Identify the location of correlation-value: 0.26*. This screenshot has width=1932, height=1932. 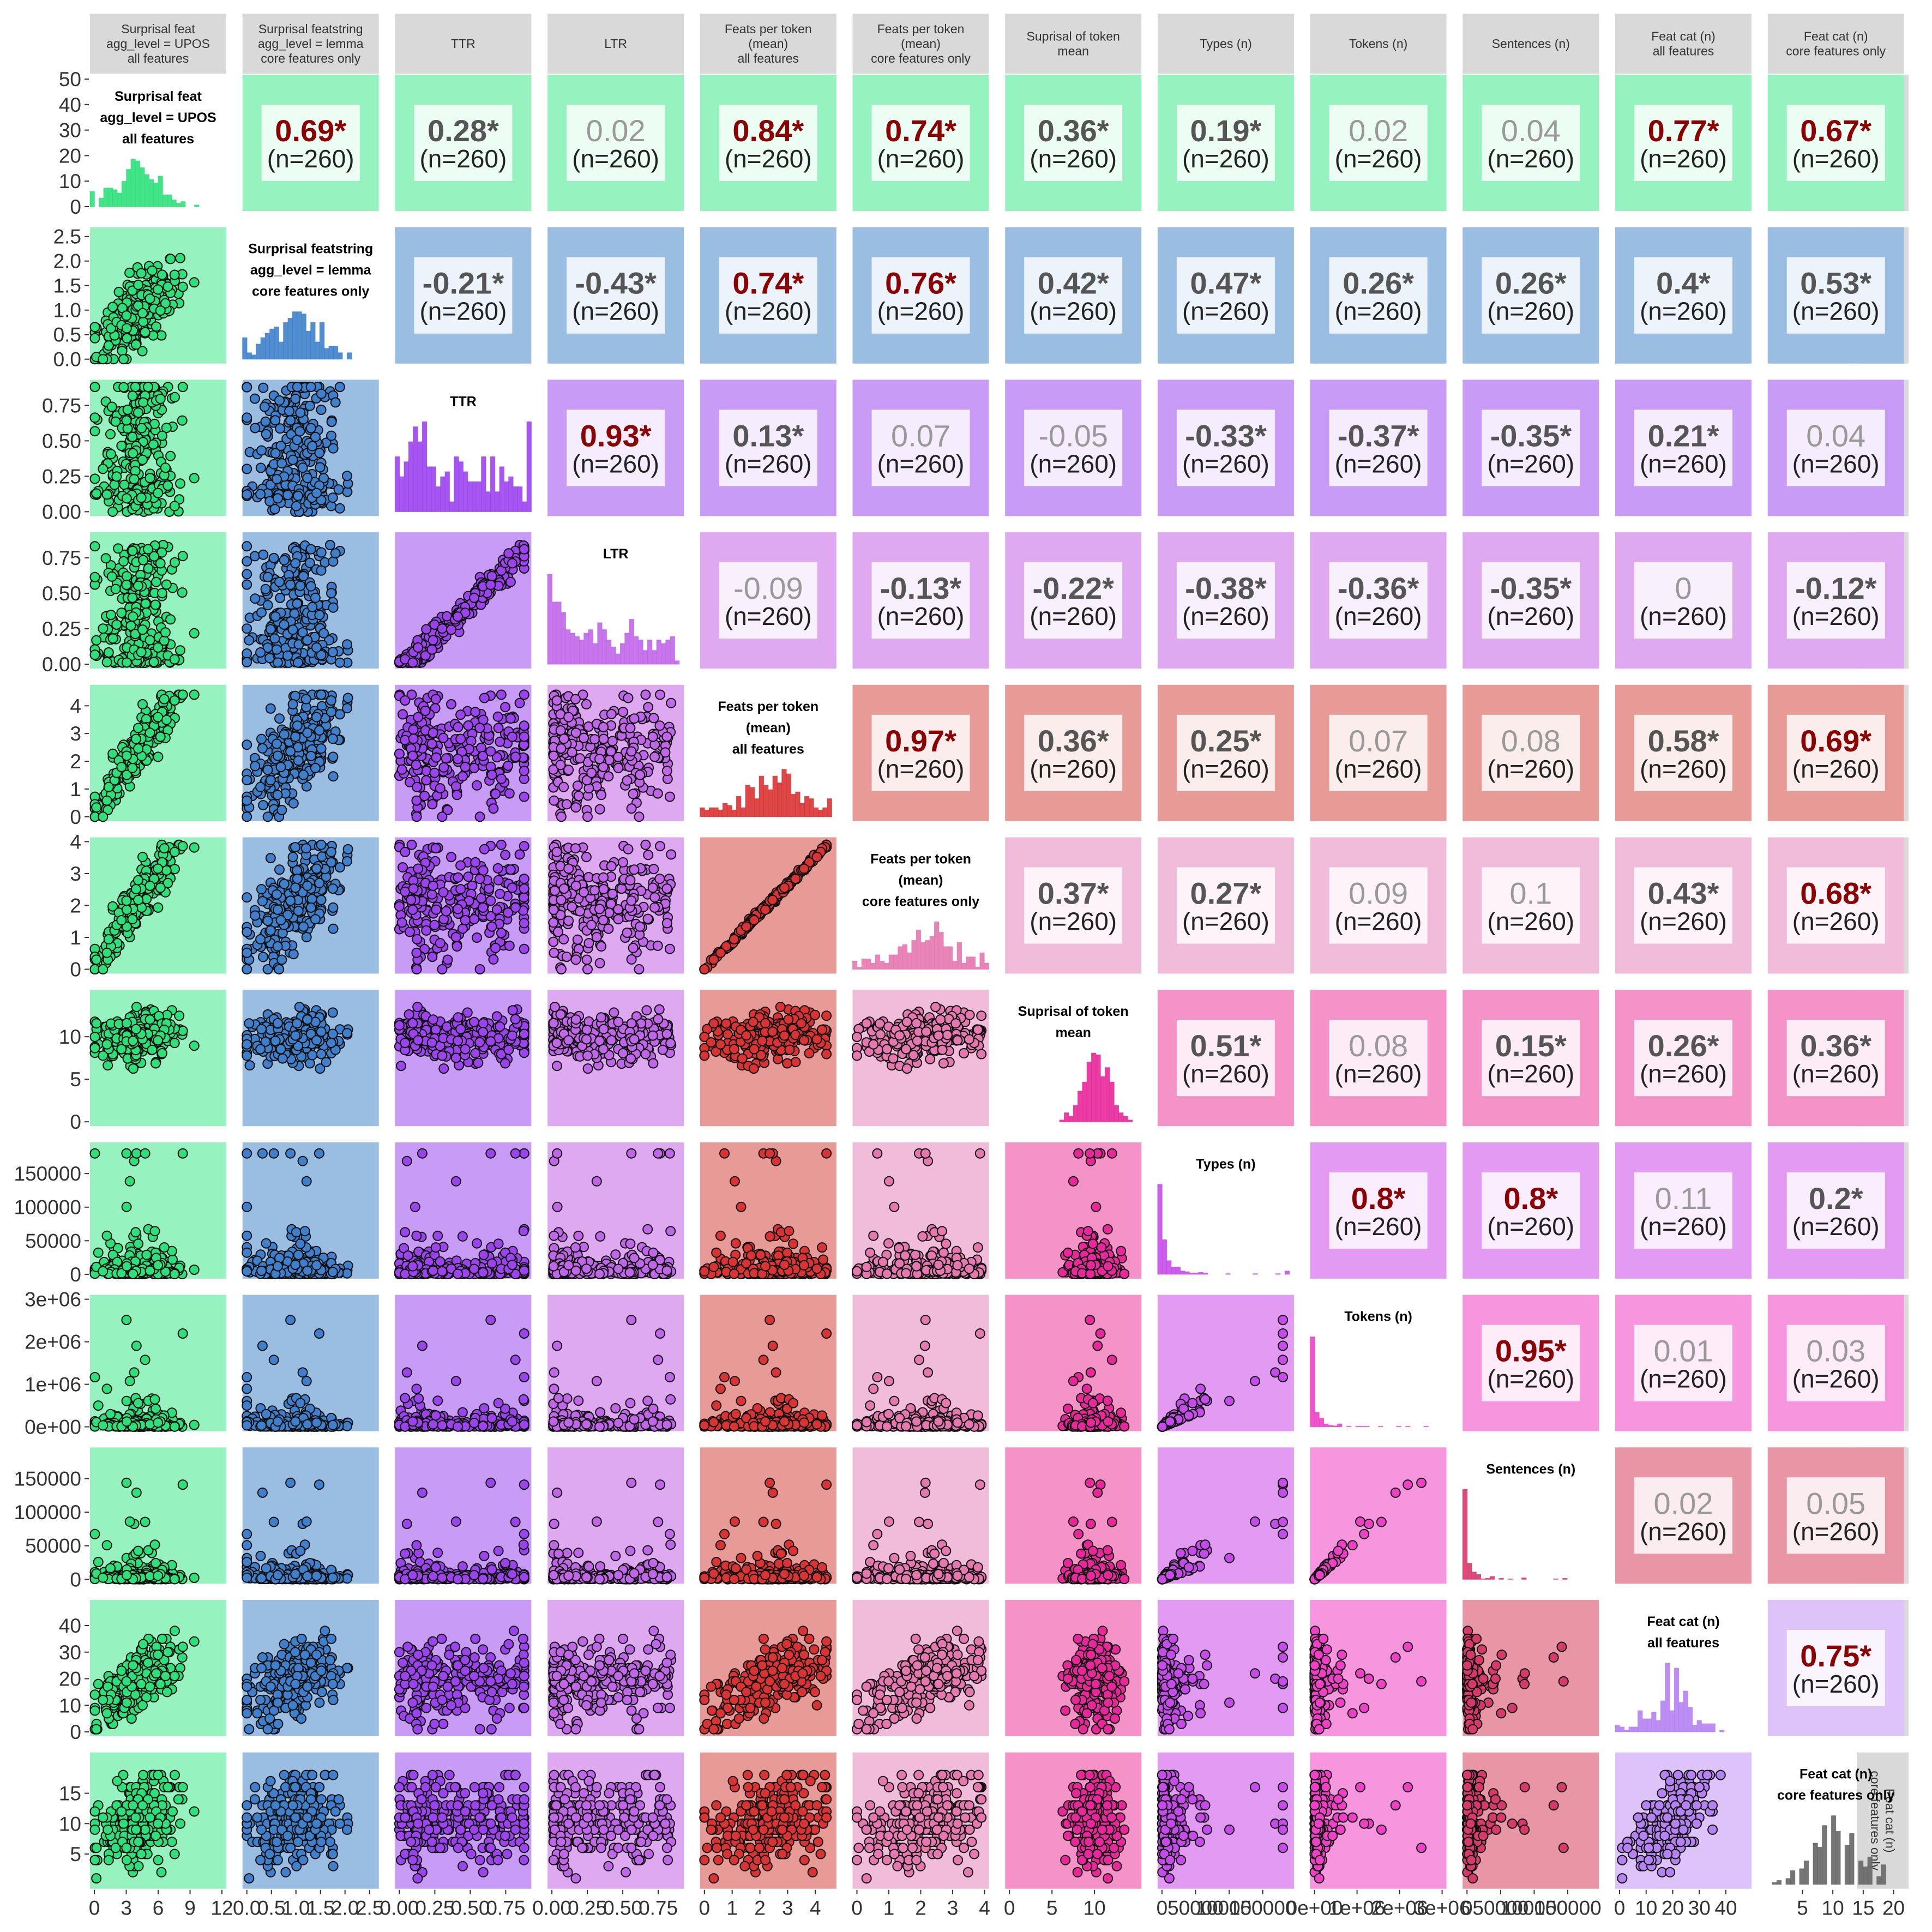
(1531, 283).